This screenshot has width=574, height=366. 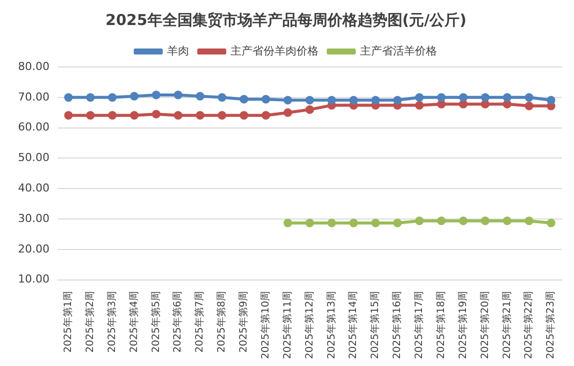 I want to click on x-tick-label: 2025年第16周, so click(x=397, y=325).